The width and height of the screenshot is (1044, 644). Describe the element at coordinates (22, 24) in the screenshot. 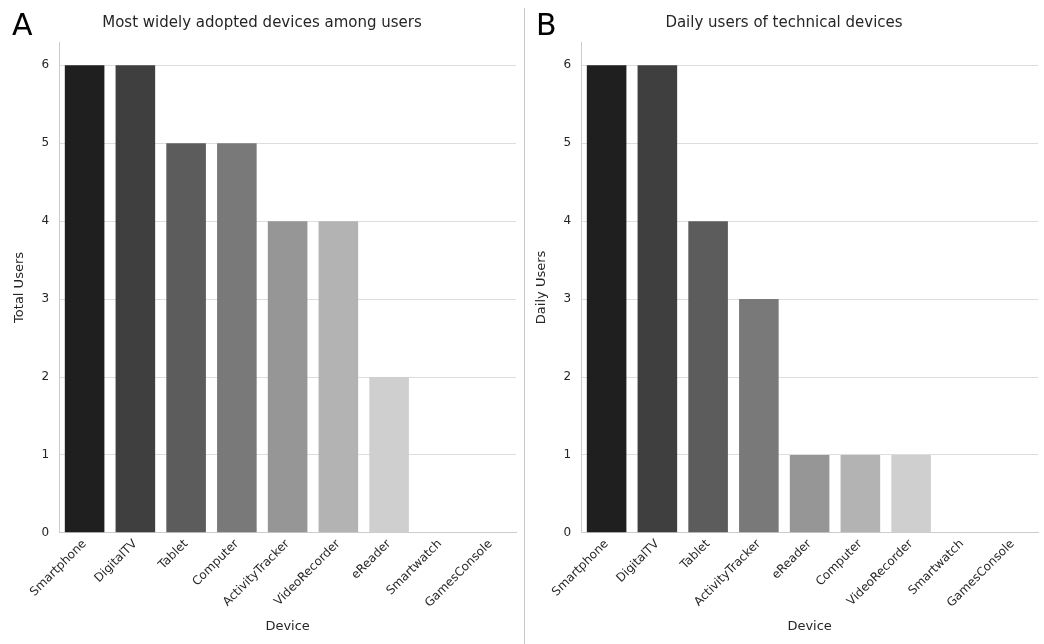

I see `text: A` at that location.